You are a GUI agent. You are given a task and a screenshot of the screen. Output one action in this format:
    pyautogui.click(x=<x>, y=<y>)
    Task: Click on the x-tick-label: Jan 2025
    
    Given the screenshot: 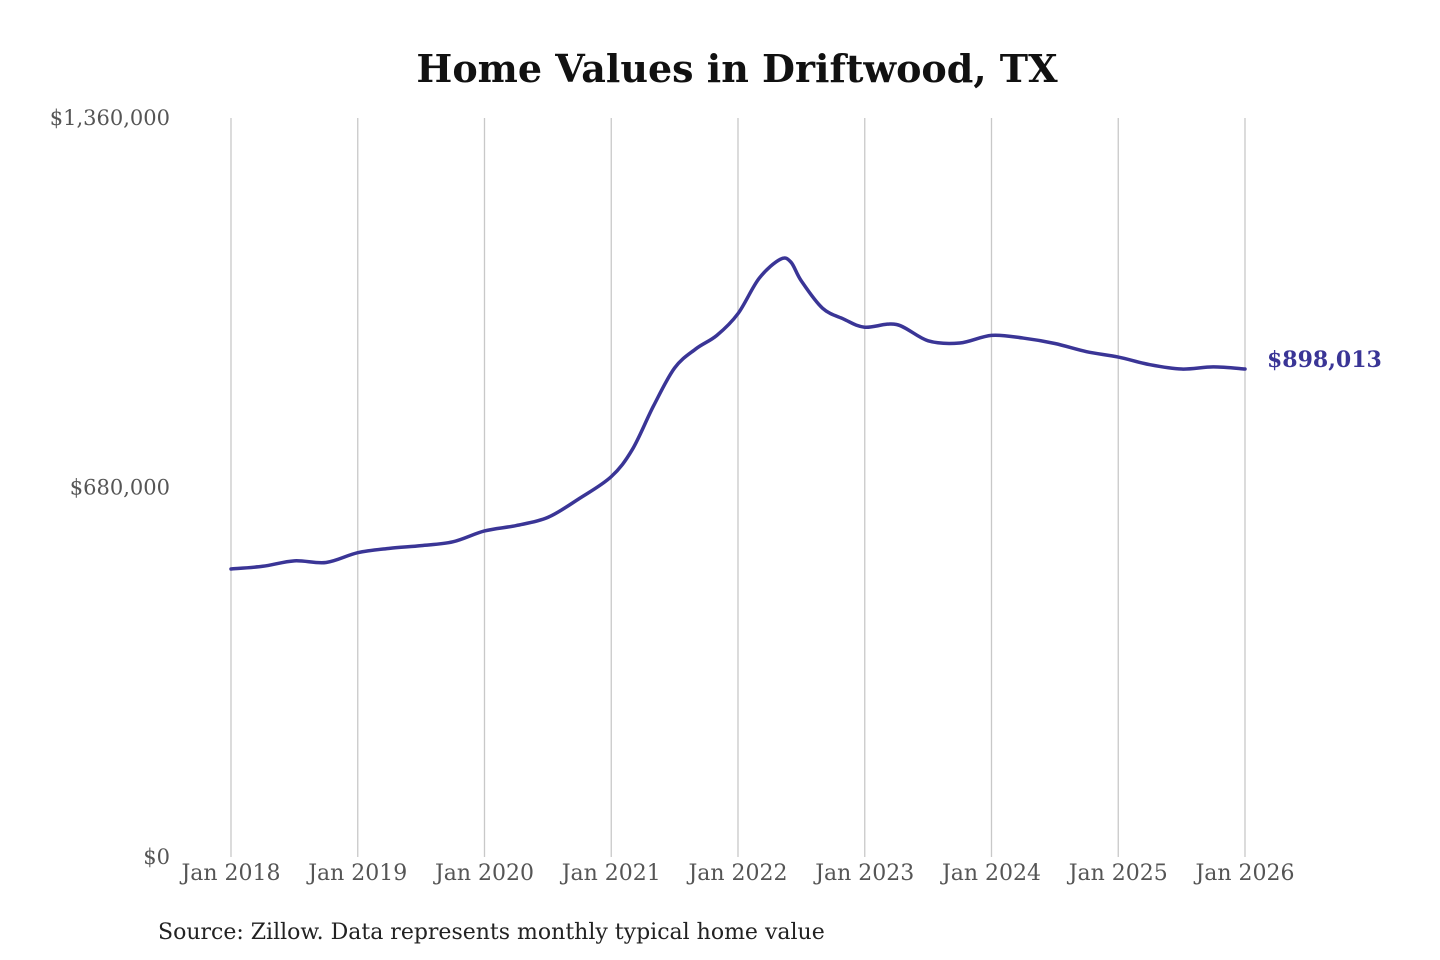 What is the action you would take?
    pyautogui.click(x=1117, y=873)
    